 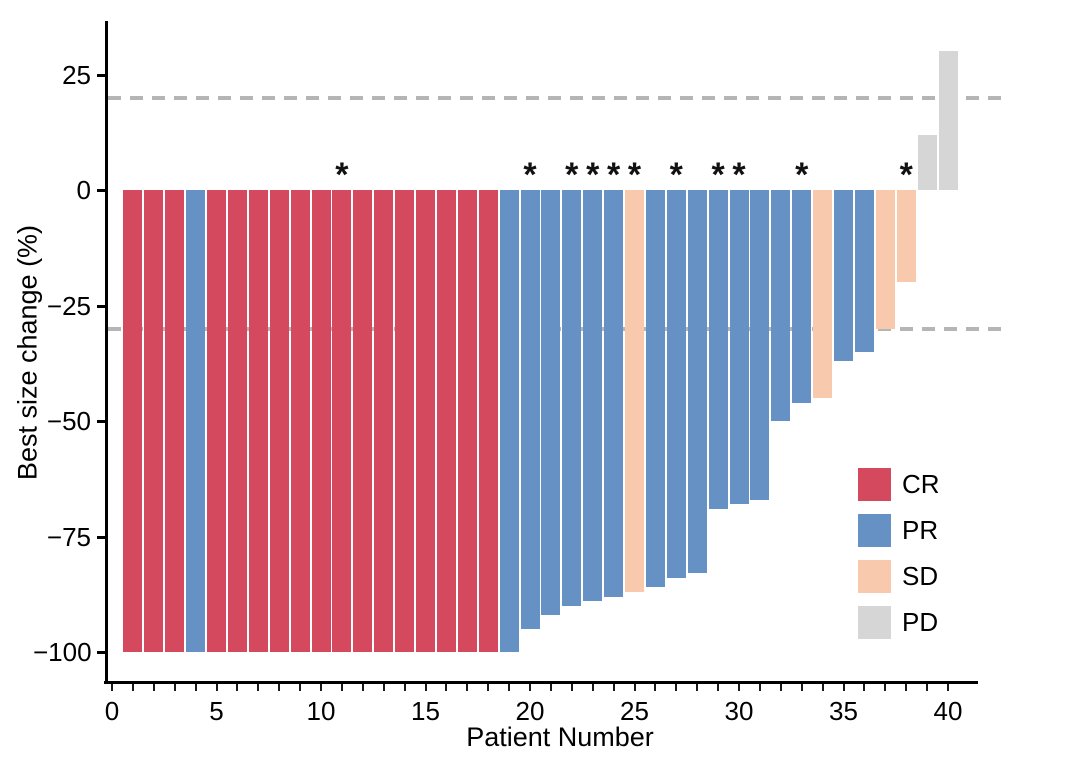 I want to click on star-annotation-patient-24: *, so click(x=613, y=175).